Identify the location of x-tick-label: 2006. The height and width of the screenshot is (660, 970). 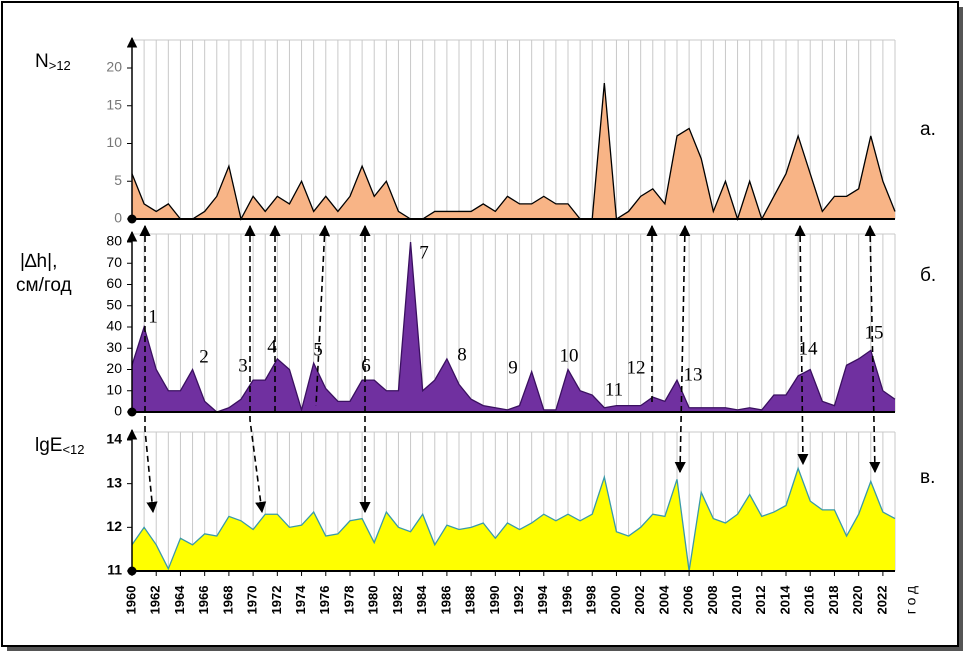
(688, 600).